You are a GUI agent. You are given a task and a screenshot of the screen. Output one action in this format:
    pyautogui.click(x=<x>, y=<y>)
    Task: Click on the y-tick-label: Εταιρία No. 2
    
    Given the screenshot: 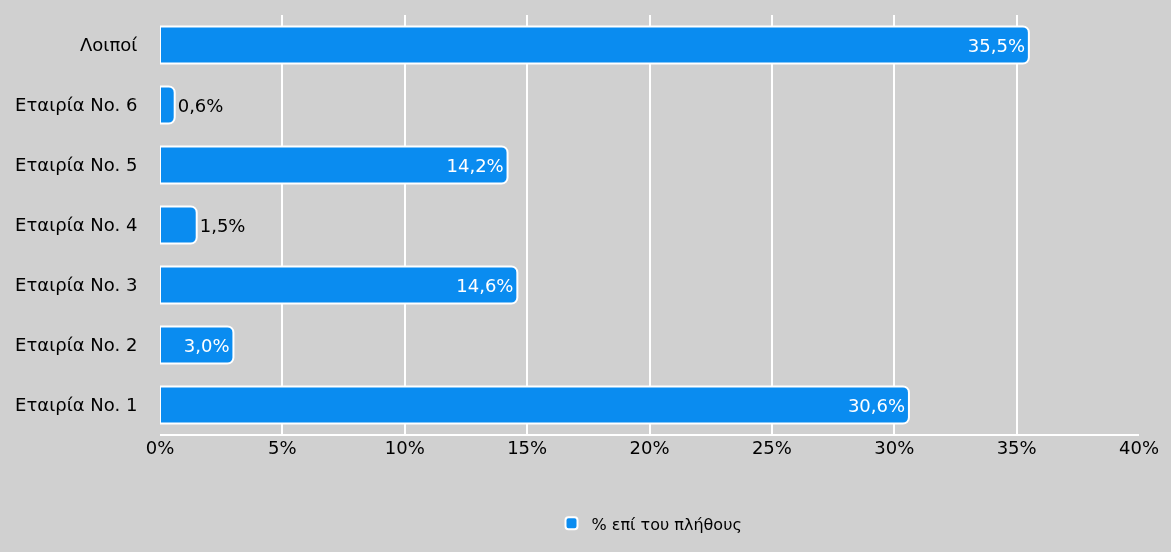 What is the action you would take?
    pyautogui.click(x=76, y=345)
    